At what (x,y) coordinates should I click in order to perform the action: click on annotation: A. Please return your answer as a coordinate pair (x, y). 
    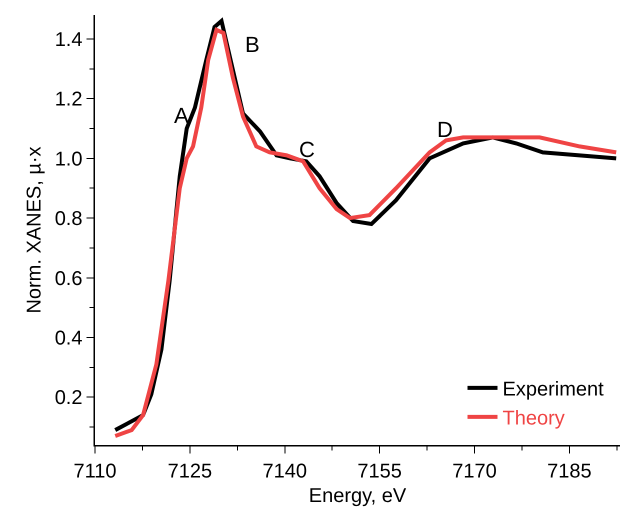
    Looking at the image, I should click on (181, 115).